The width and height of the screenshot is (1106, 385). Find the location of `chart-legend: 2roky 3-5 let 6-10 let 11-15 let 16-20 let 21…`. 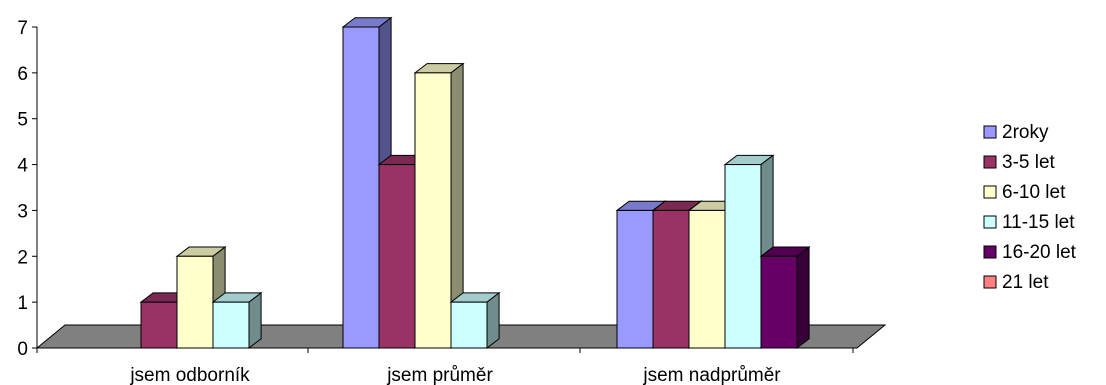

chart-legend: 2roky 3-5 let 6-10 let 11-15 let 16-20 let 21… is located at coordinates (1030, 207).